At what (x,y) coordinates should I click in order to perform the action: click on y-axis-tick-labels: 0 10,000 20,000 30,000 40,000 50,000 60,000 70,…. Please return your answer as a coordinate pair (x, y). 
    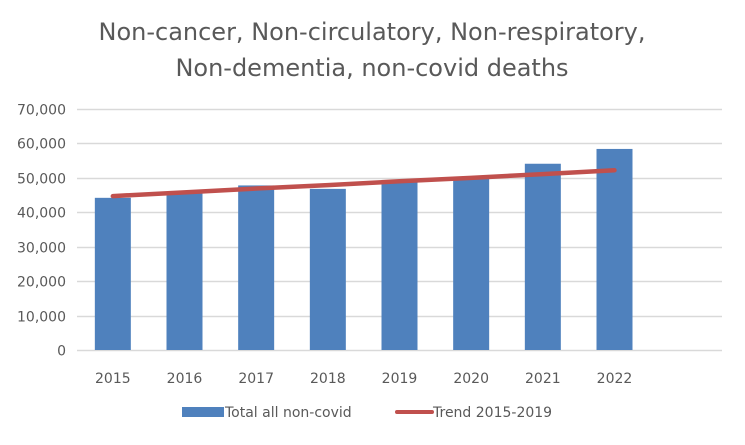
    Looking at the image, I should click on (41, 231).